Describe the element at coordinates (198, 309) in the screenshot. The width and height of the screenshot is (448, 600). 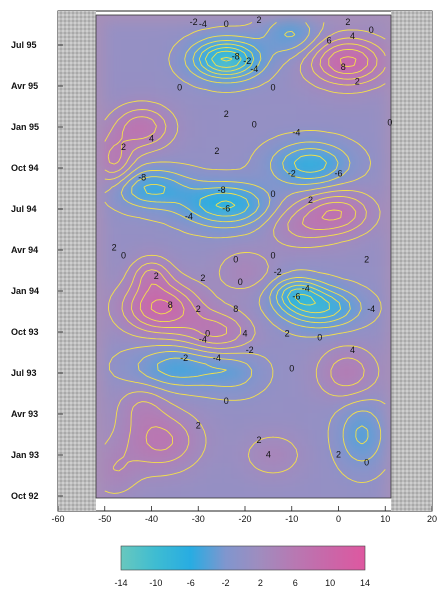
I see `contour-label: 2` at that location.